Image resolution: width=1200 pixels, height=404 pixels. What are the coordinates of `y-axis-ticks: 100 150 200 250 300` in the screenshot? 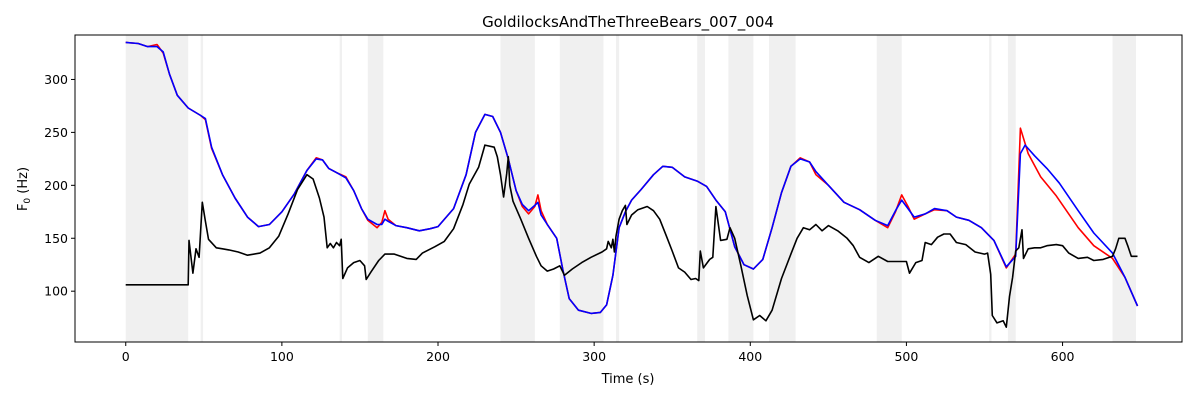 It's located at (59, 185).